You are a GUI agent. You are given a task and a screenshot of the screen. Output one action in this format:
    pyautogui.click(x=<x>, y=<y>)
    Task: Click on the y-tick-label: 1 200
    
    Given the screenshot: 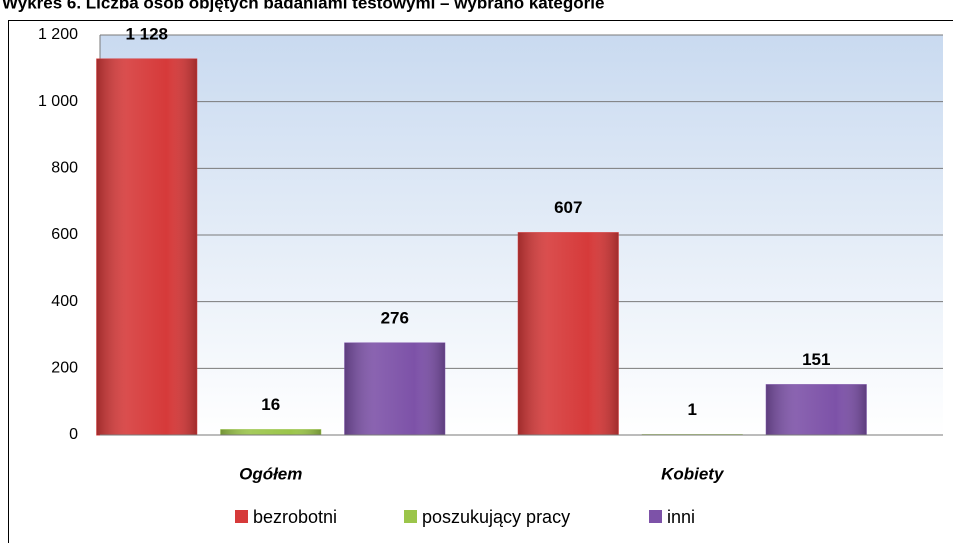 What is the action you would take?
    pyautogui.click(x=58, y=34)
    